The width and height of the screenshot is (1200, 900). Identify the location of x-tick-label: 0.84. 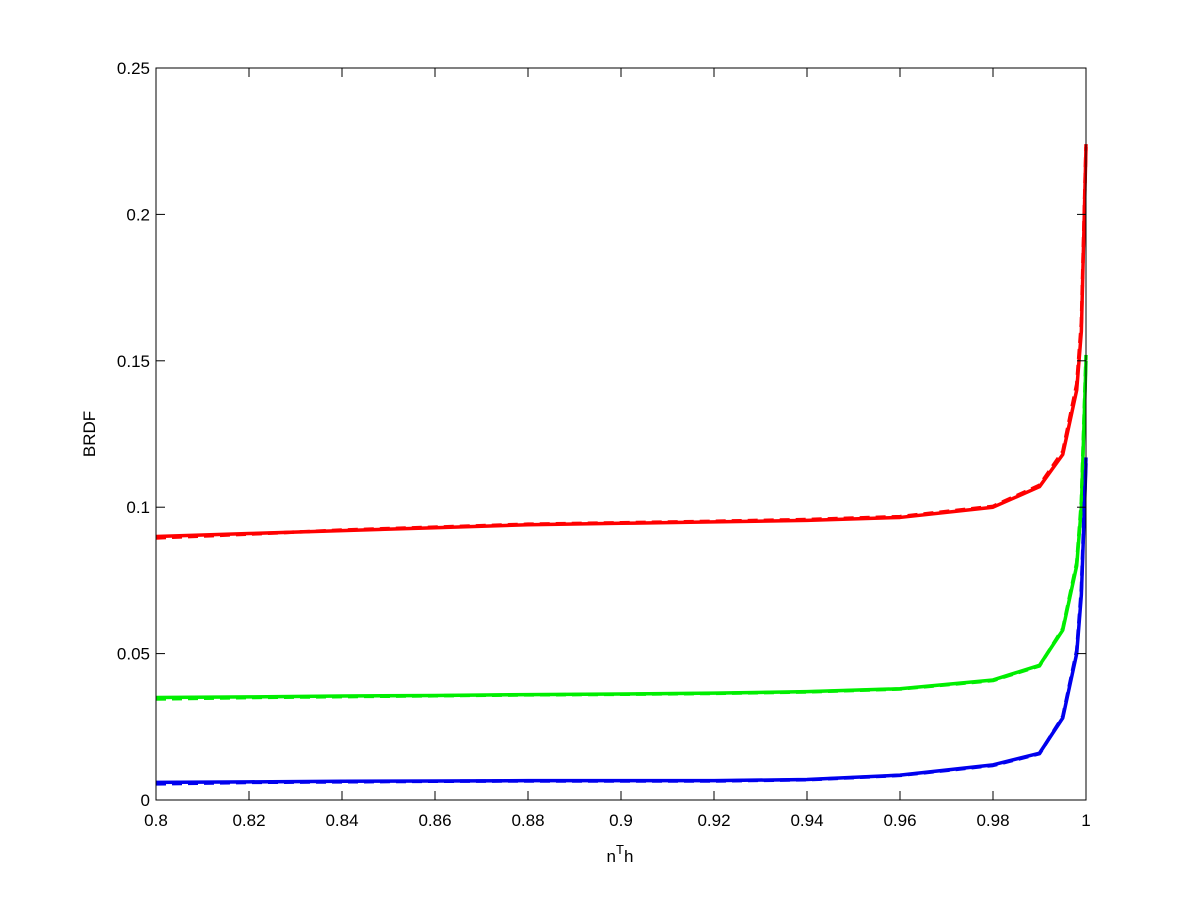
(341, 820).